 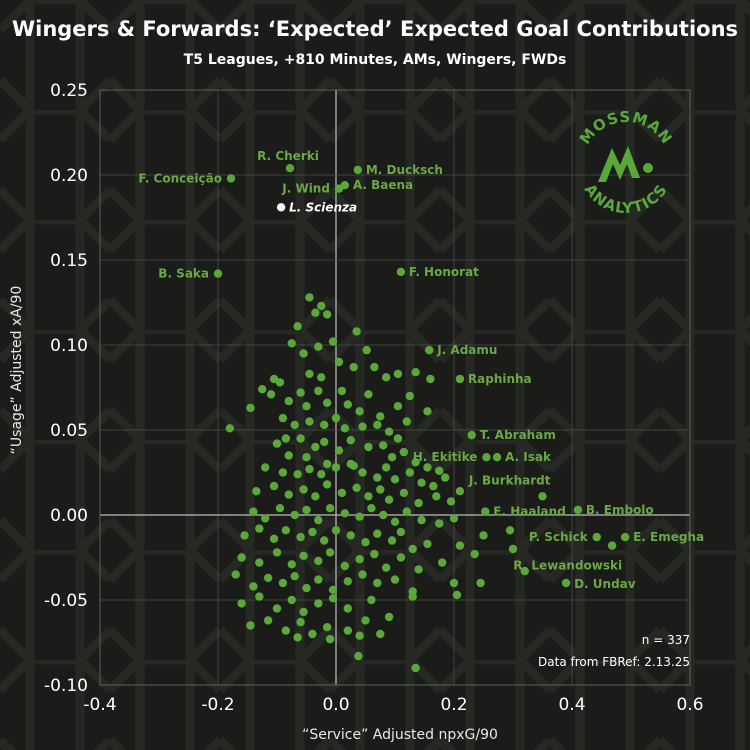 I want to click on point-label: Raphinha, so click(x=500, y=379).